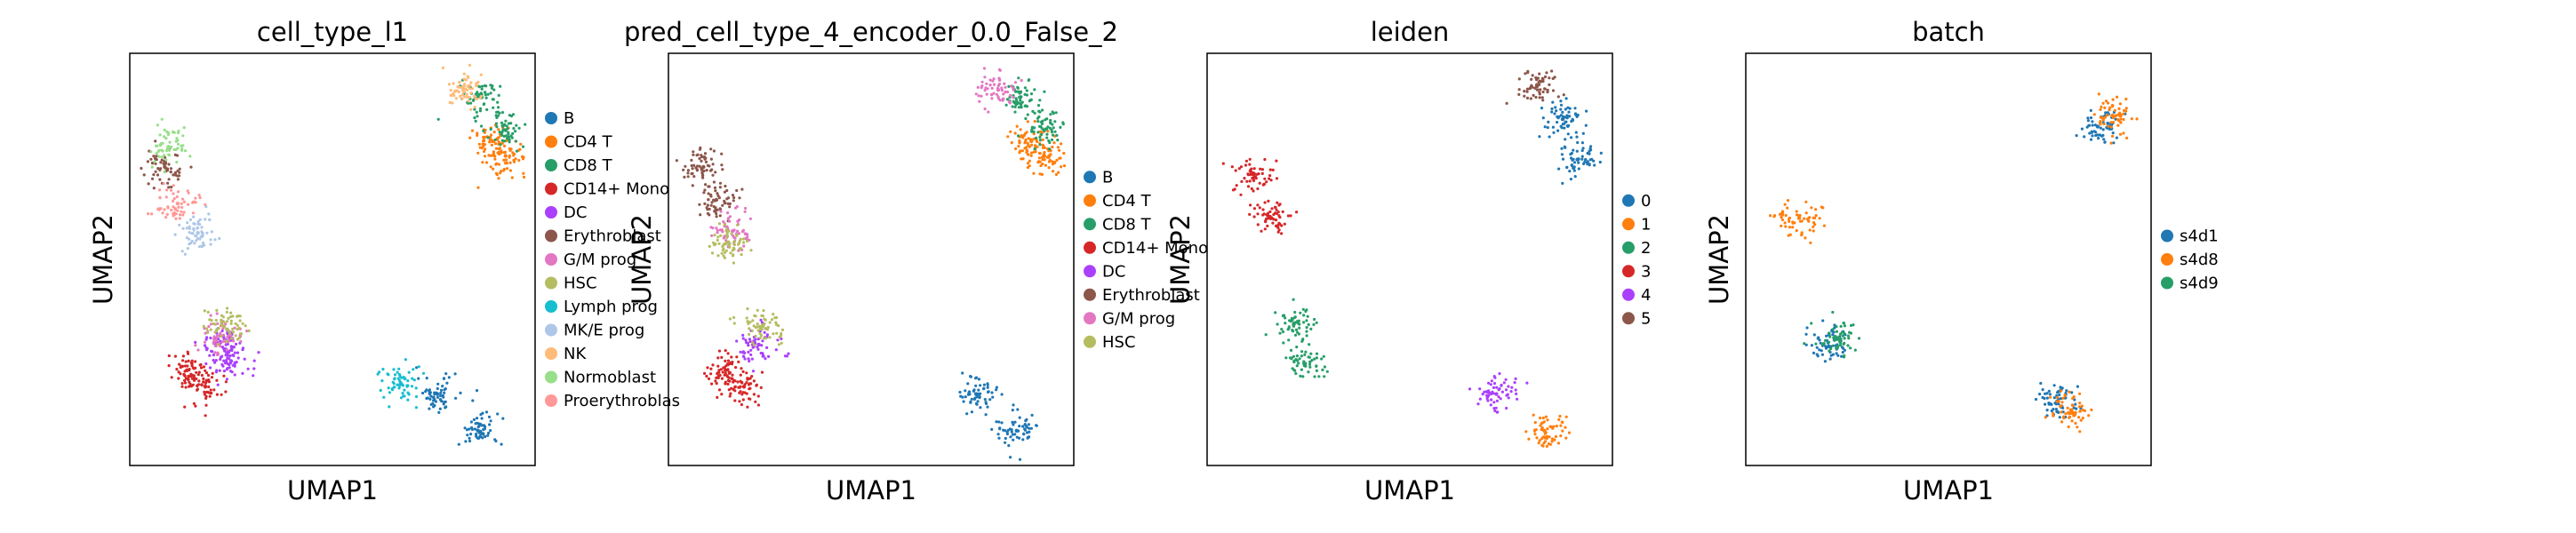 The height and width of the screenshot is (533, 2576). What do you see at coordinates (1948, 32) in the screenshot?
I see `panel-title: batch` at bounding box center [1948, 32].